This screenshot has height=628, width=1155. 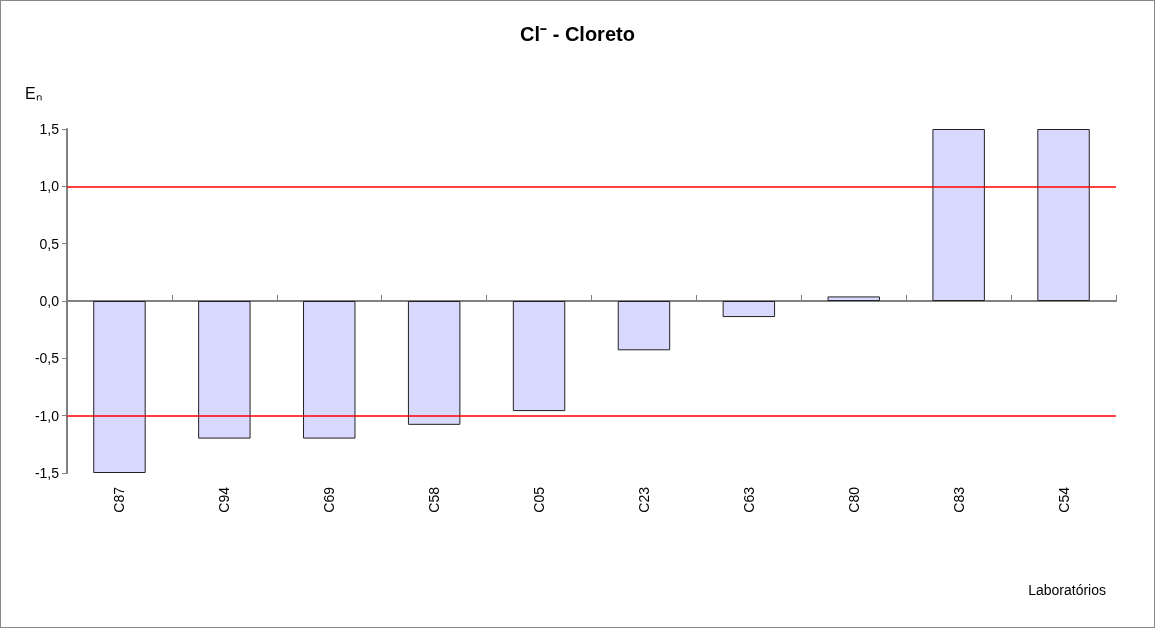 What do you see at coordinates (577, 34) in the screenshot?
I see `chart-title: Cl⁻ - Cloreto` at bounding box center [577, 34].